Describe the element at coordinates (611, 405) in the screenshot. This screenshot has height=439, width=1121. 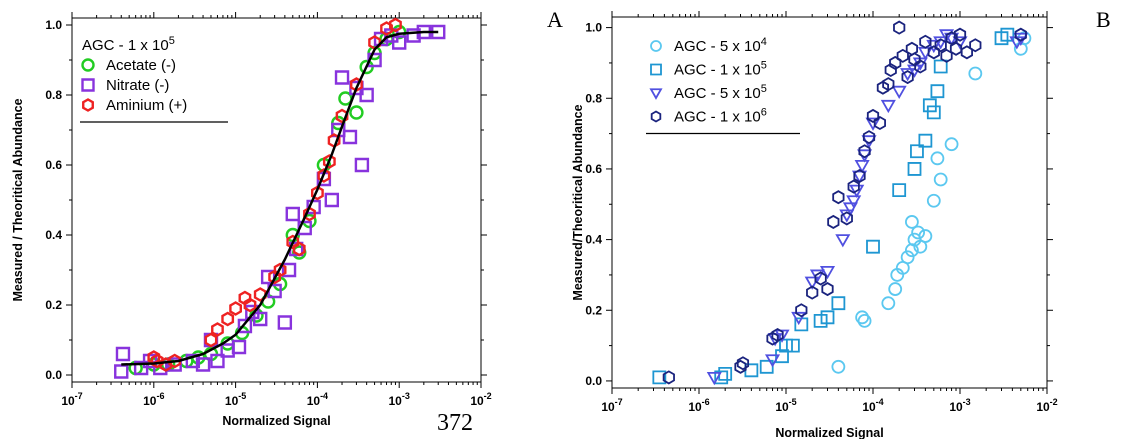
I see `x-tick-label-b: 10⁻⁷` at that location.